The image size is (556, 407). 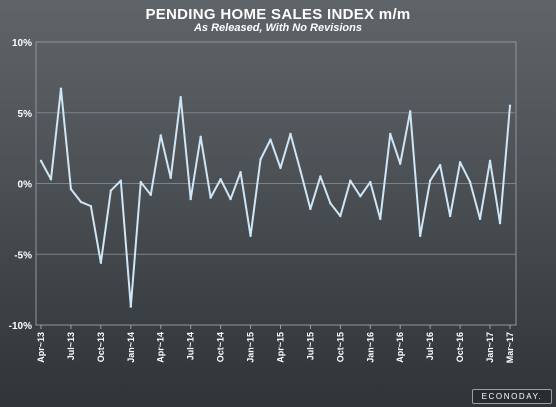 I want to click on x-tick-label: Mar~17, so click(x=510, y=347).